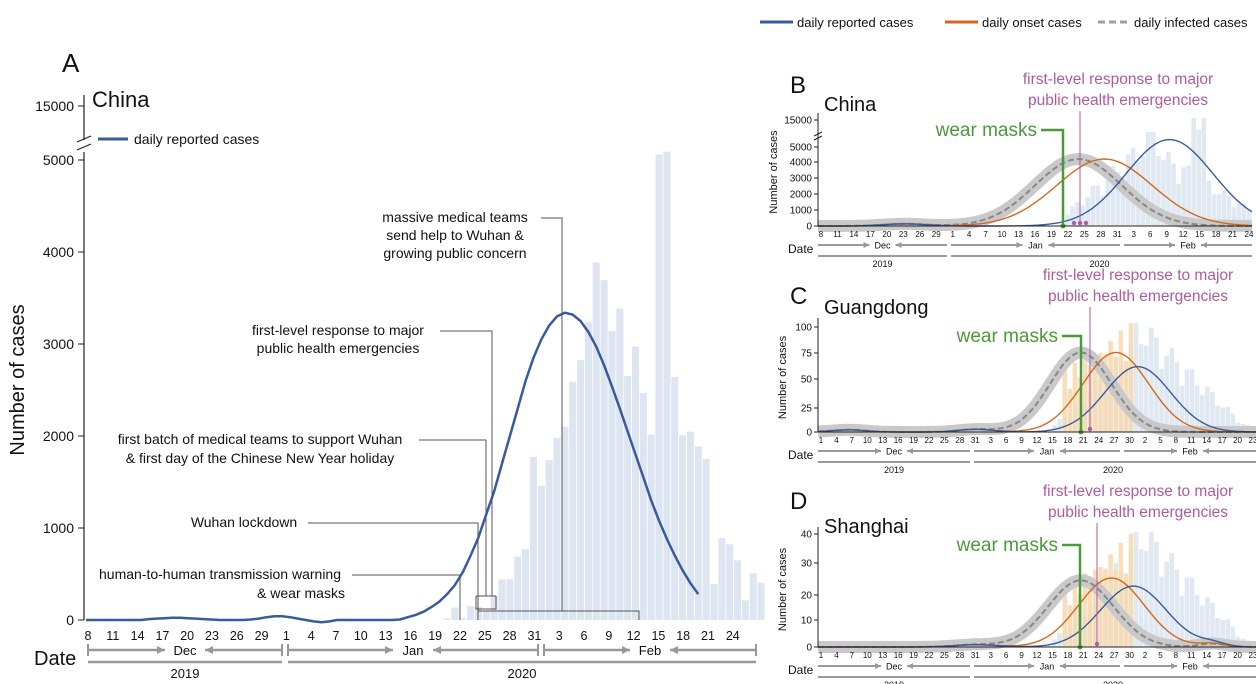 The height and width of the screenshot is (684, 1256). Describe the element at coordinates (1216, 234) in the screenshot. I see `panel-b-x-tick-label: 18` at that location.